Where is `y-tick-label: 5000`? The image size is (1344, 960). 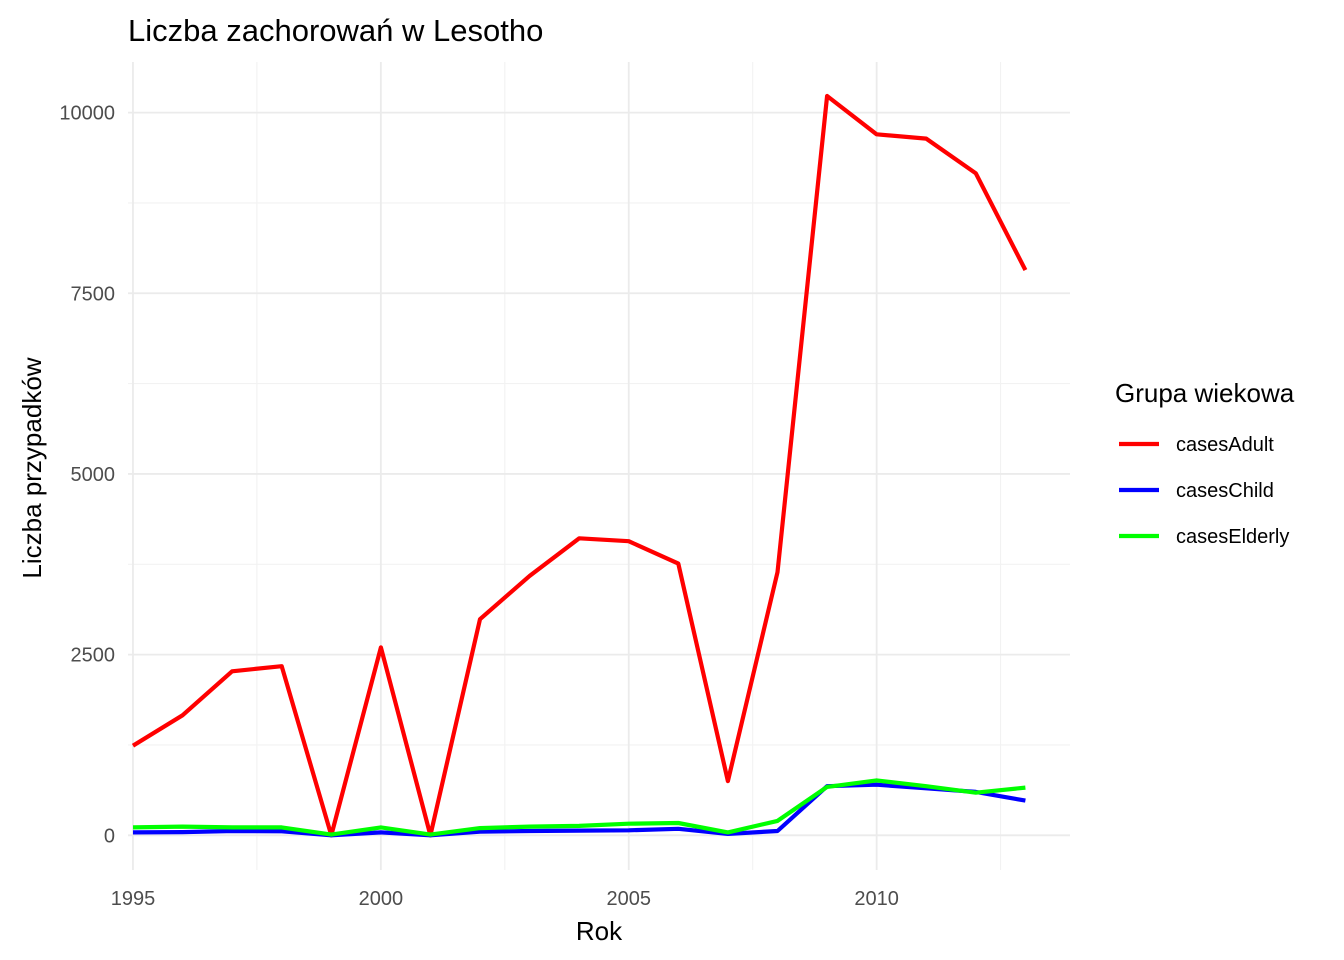 y-tick-label: 5000 is located at coordinates (93, 475).